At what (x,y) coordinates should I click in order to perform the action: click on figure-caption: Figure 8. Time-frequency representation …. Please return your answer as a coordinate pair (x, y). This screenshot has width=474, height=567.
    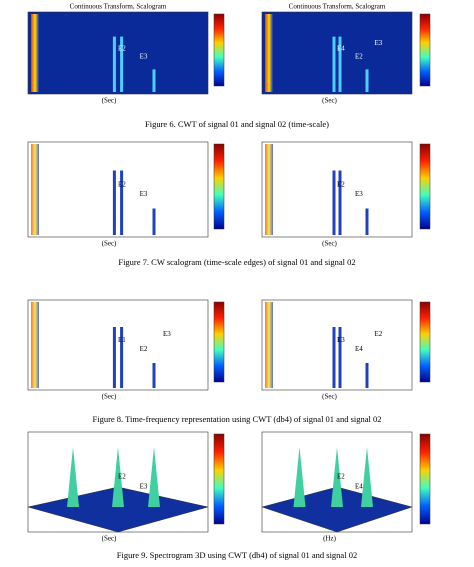
    Looking at the image, I should click on (236, 419).